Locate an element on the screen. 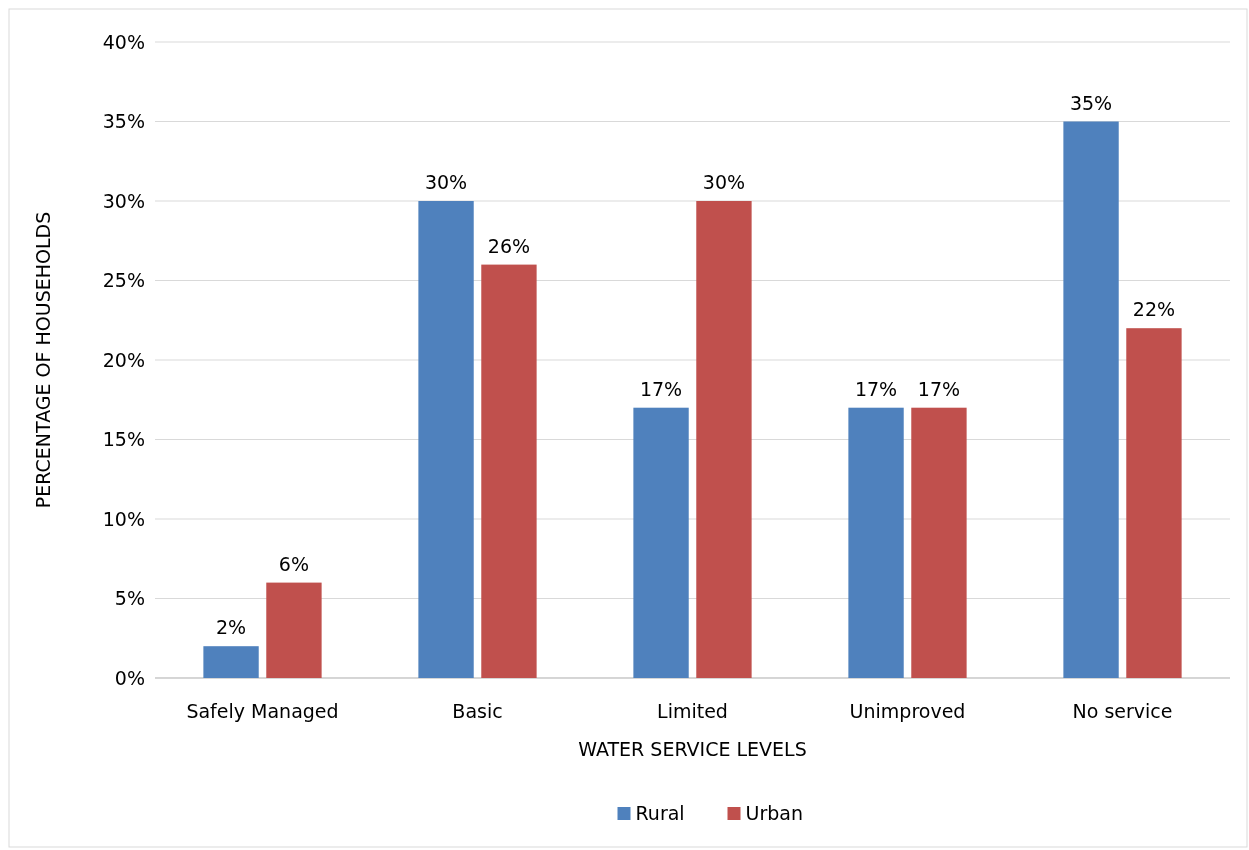 The image size is (1249, 850). y-tick-label: 15% is located at coordinates (123, 439).